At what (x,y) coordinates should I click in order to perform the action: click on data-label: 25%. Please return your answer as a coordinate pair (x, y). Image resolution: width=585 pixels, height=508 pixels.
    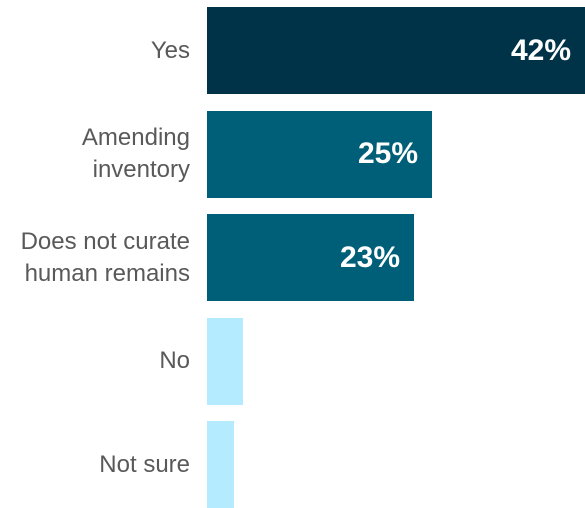
    Looking at the image, I should click on (387, 153).